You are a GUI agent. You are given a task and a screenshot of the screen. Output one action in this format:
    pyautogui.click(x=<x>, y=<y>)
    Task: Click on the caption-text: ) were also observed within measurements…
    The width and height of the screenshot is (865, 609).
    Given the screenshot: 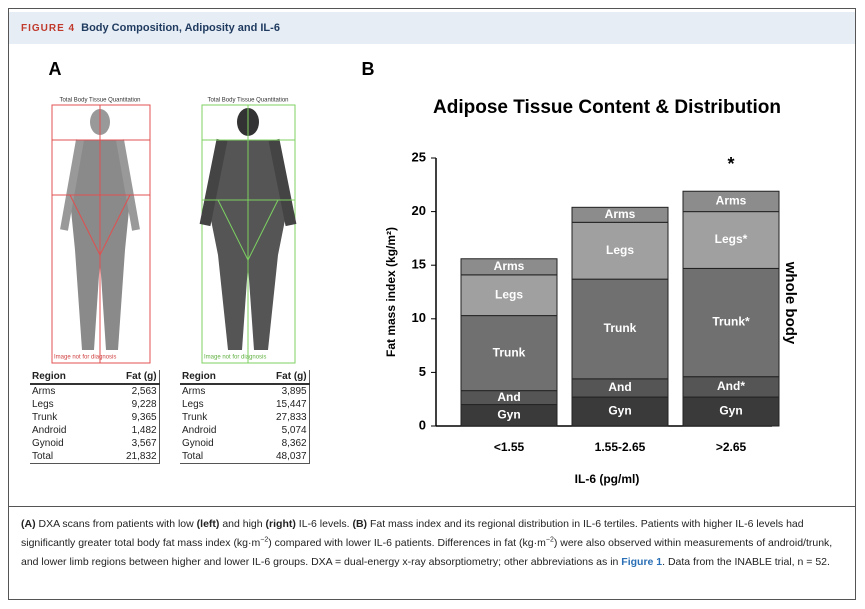 What is the action you would take?
    pyautogui.click(x=427, y=552)
    